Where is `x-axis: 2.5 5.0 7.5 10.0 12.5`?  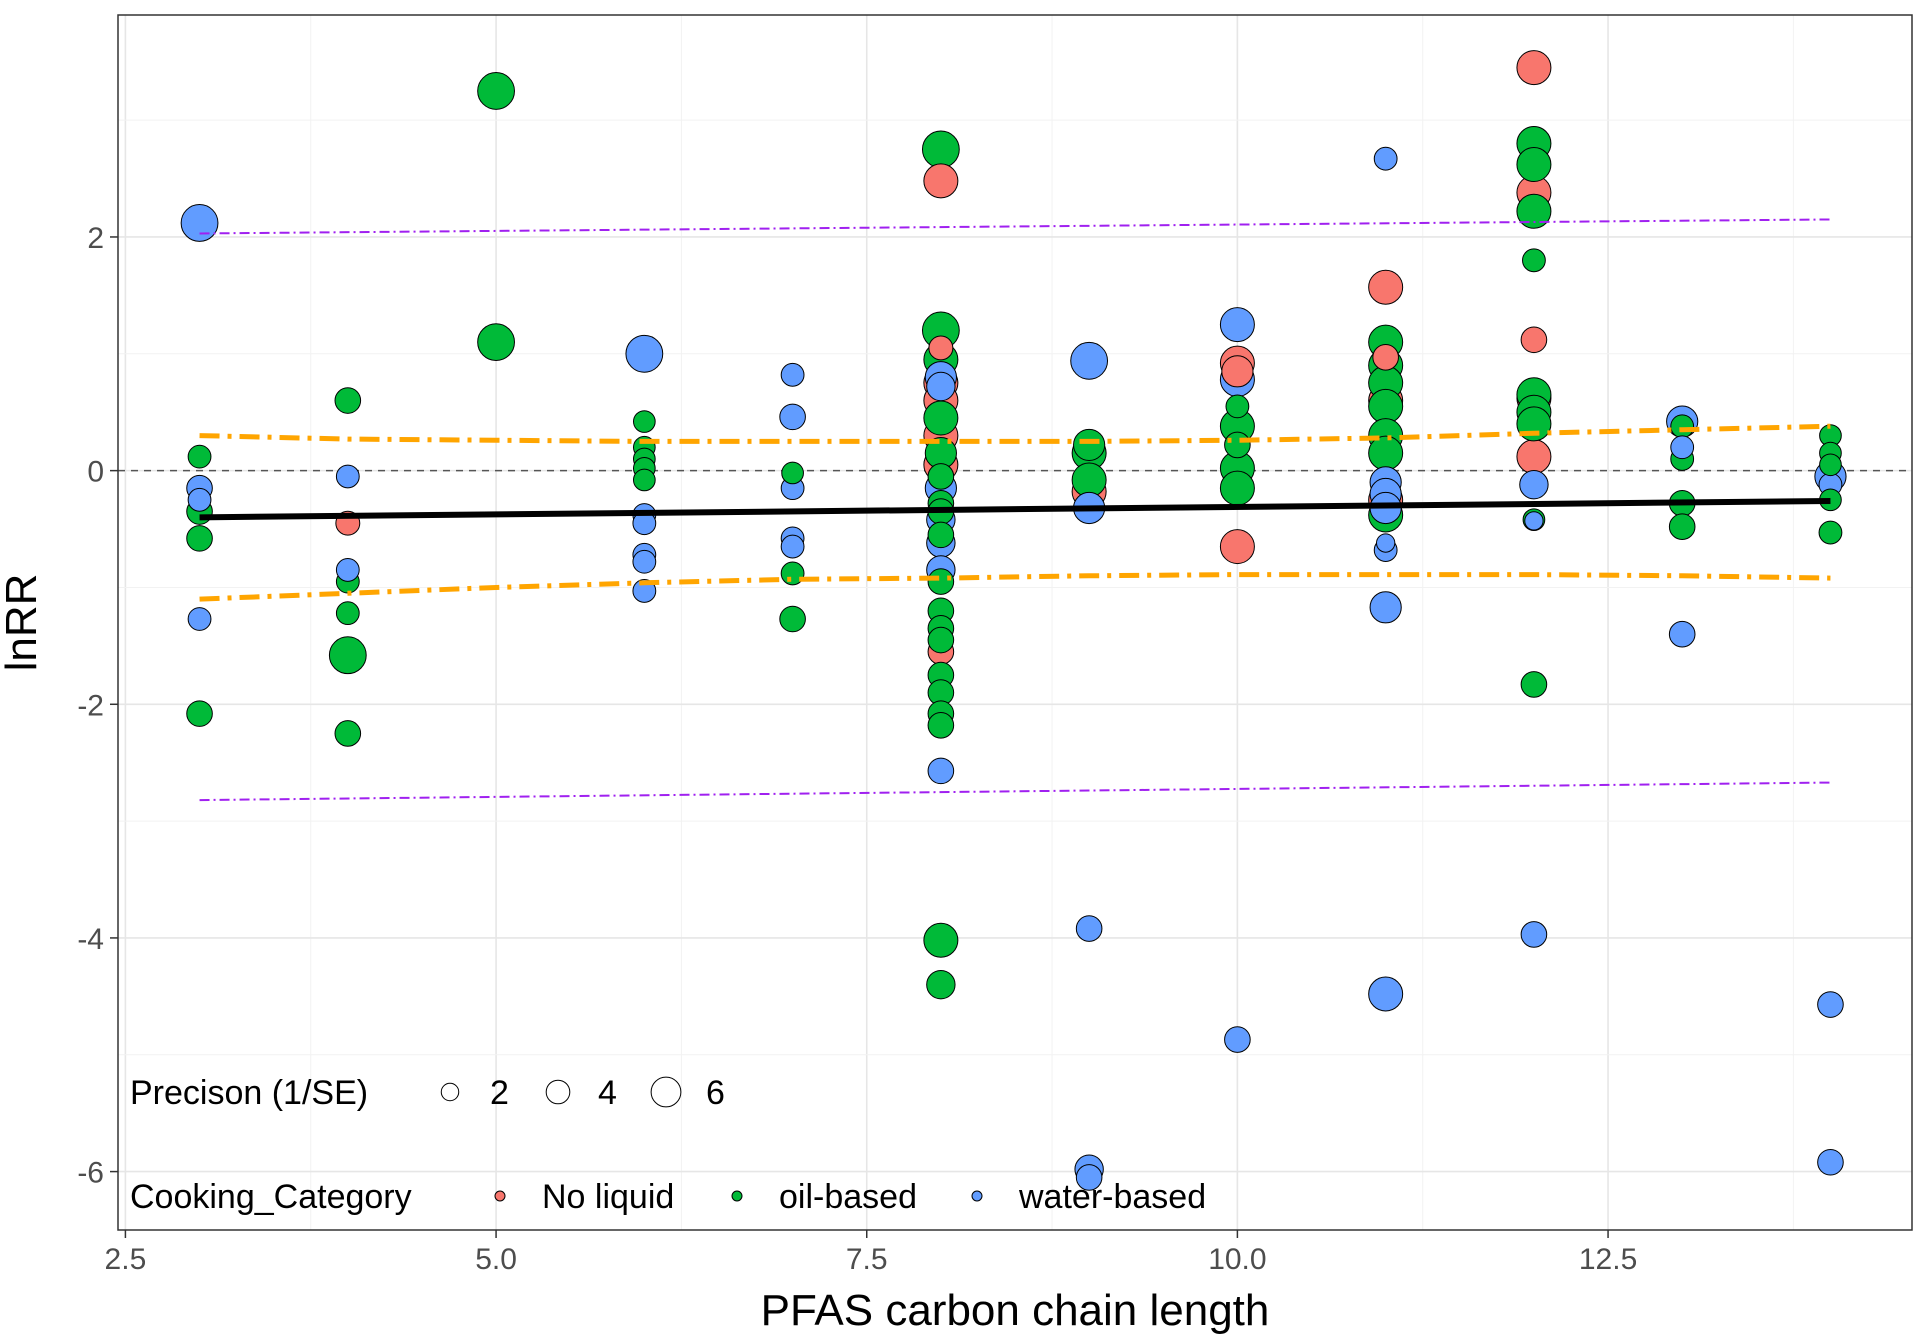 x-axis: 2.5 5.0 7.5 10.0 12.5 is located at coordinates (871, 1253).